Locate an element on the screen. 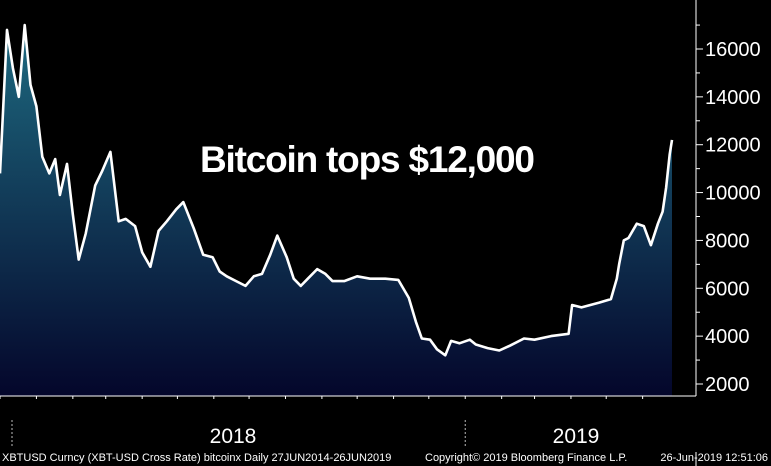 This screenshot has width=771, height=466. y-tick-label: 6000 is located at coordinates (727, 289).